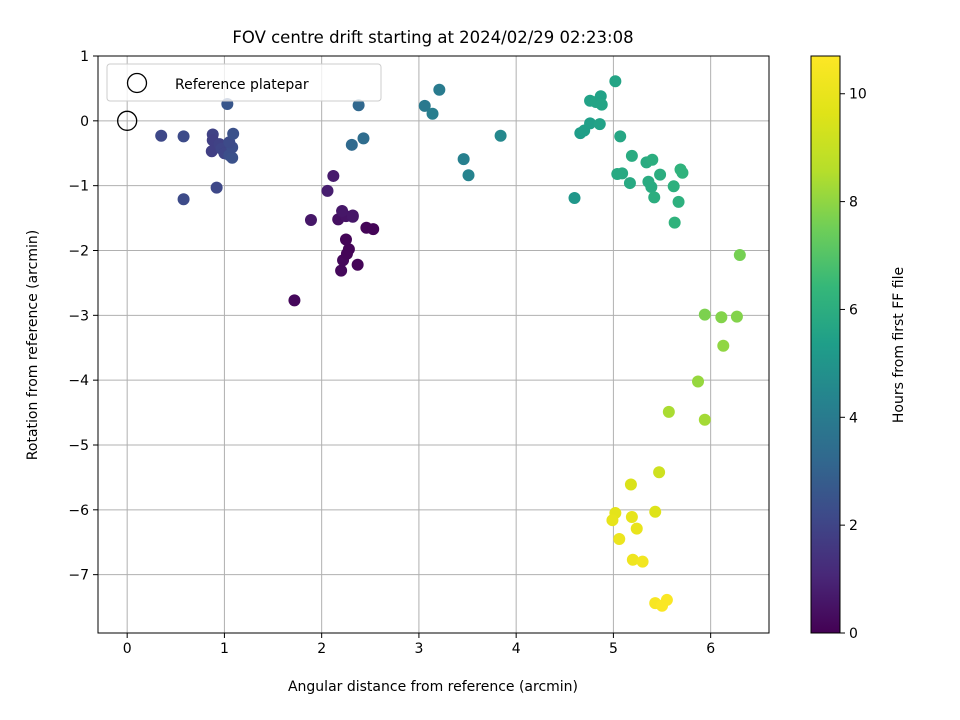 This screenshot has height=720, width=960. What do you see at coordinates (84, 122) in the screenshot?
I see `y-tick-label: 0` at bounding box center [84, 122].